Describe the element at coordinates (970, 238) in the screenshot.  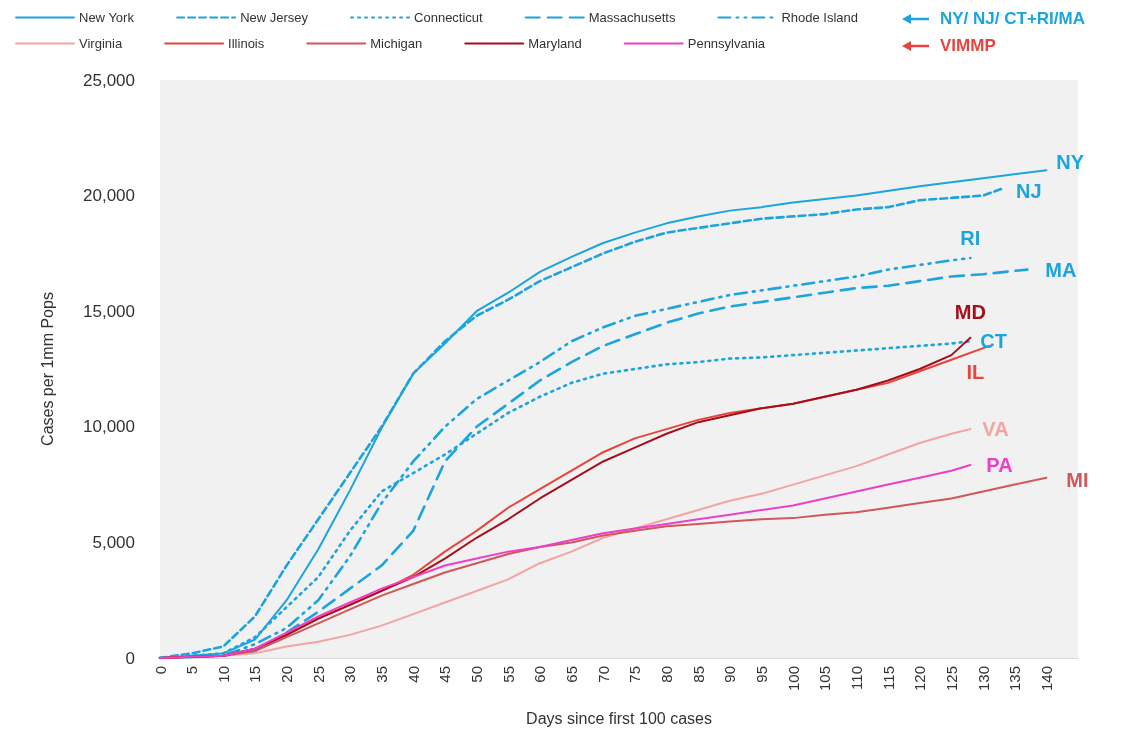
I see `annotation: RI` at that location.